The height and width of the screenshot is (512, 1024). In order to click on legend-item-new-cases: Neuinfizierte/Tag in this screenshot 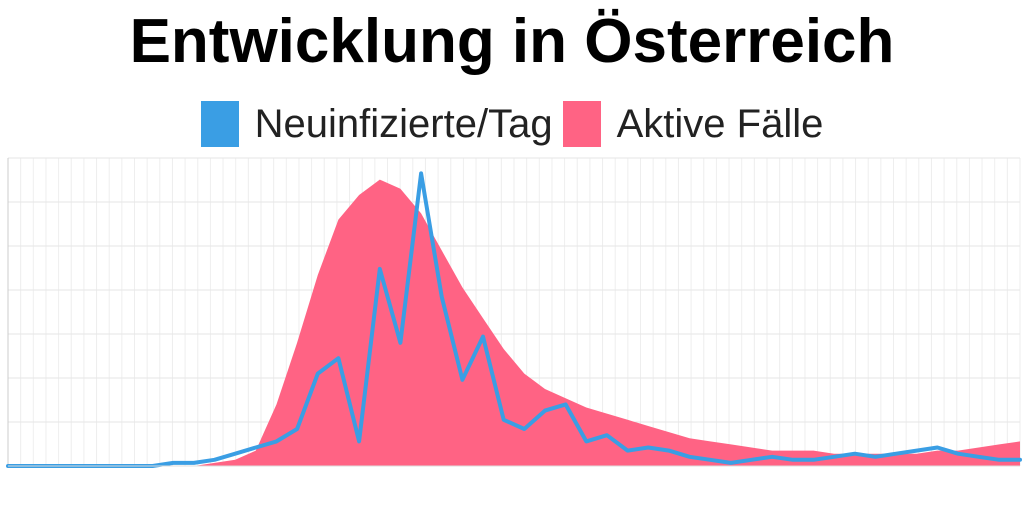, I will do `click(376, 124)`.